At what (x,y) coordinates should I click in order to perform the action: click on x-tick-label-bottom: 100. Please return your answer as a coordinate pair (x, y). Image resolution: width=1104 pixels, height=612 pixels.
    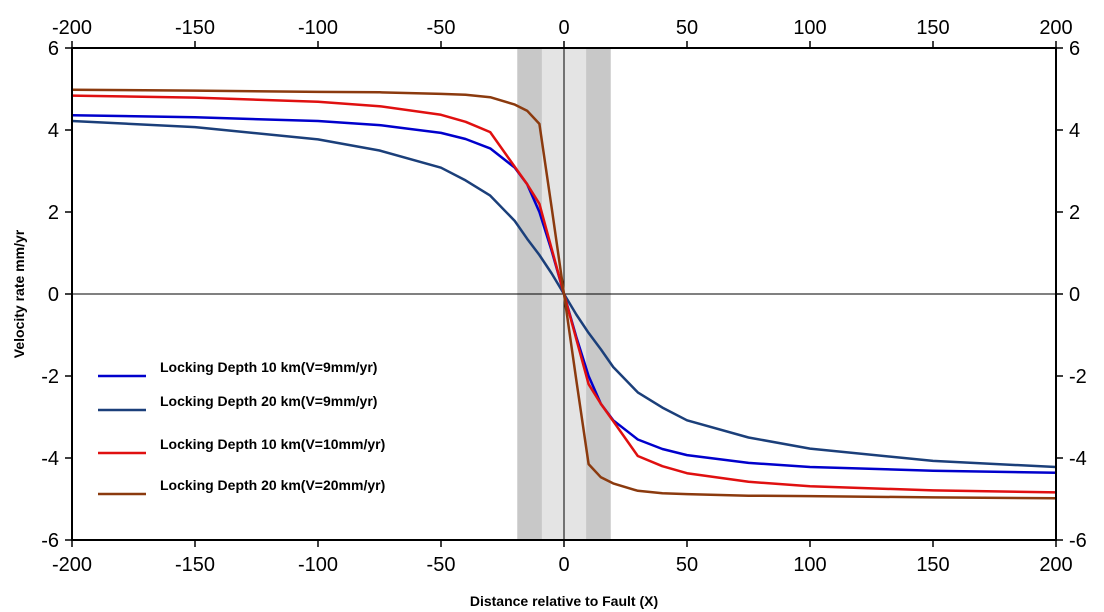
    Looking at the image, I should click on (809, 565).